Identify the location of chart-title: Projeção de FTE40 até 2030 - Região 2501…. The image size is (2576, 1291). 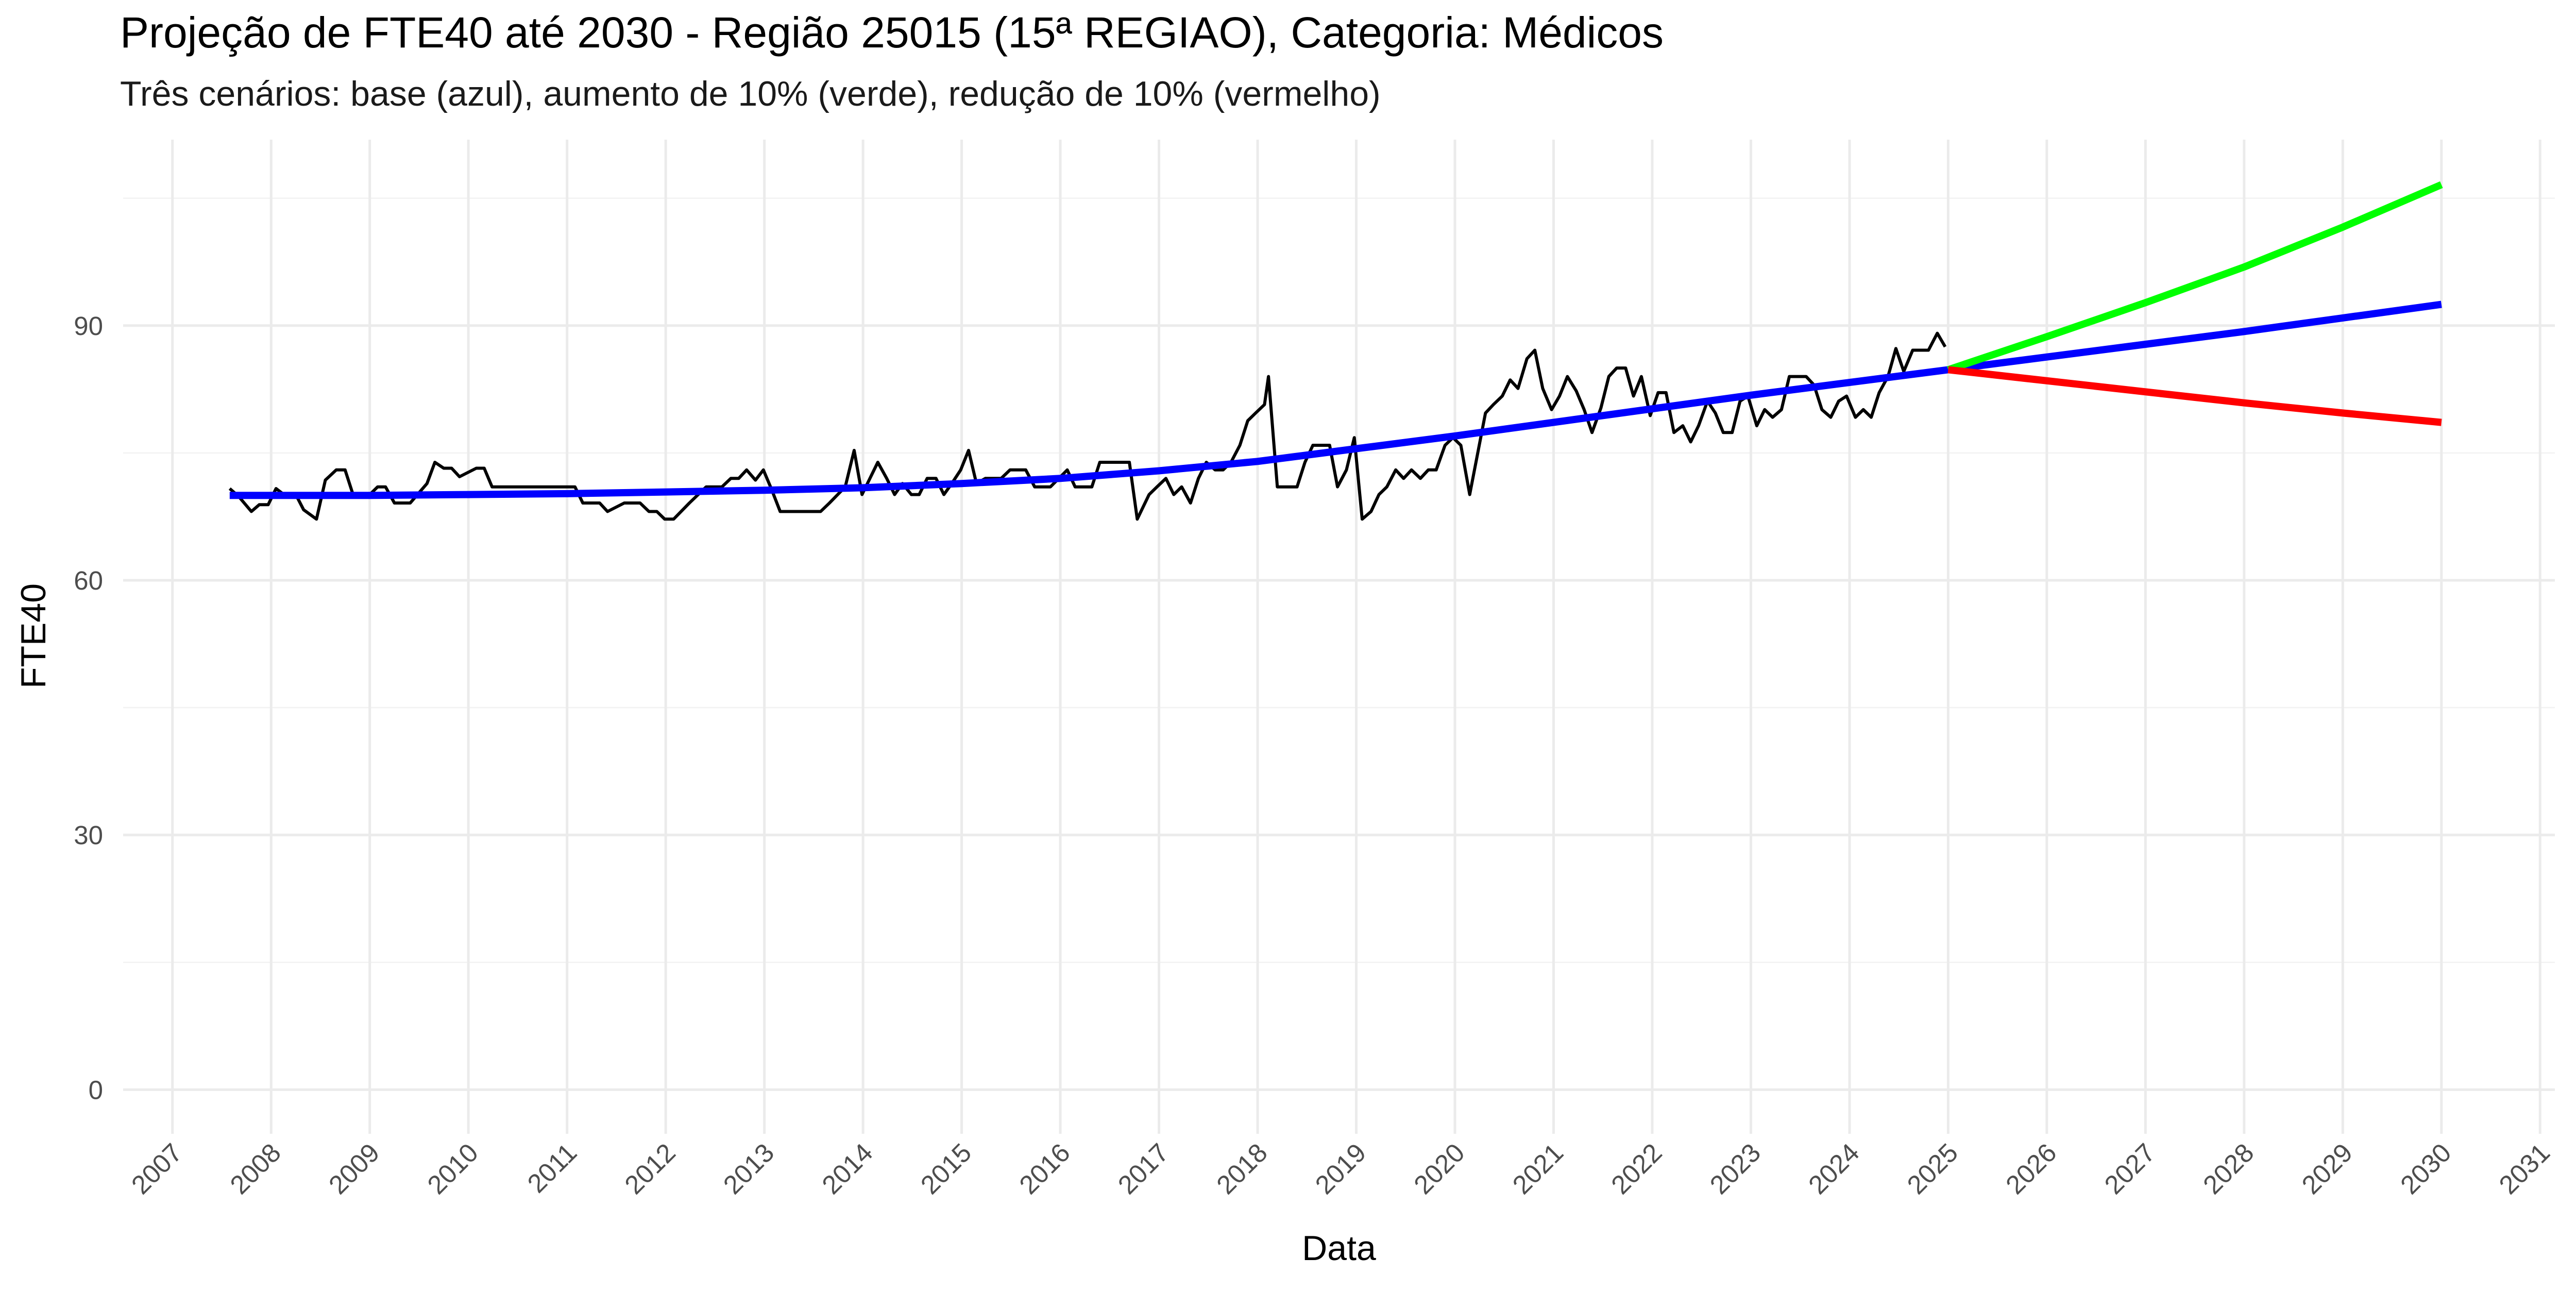
(892, 32).